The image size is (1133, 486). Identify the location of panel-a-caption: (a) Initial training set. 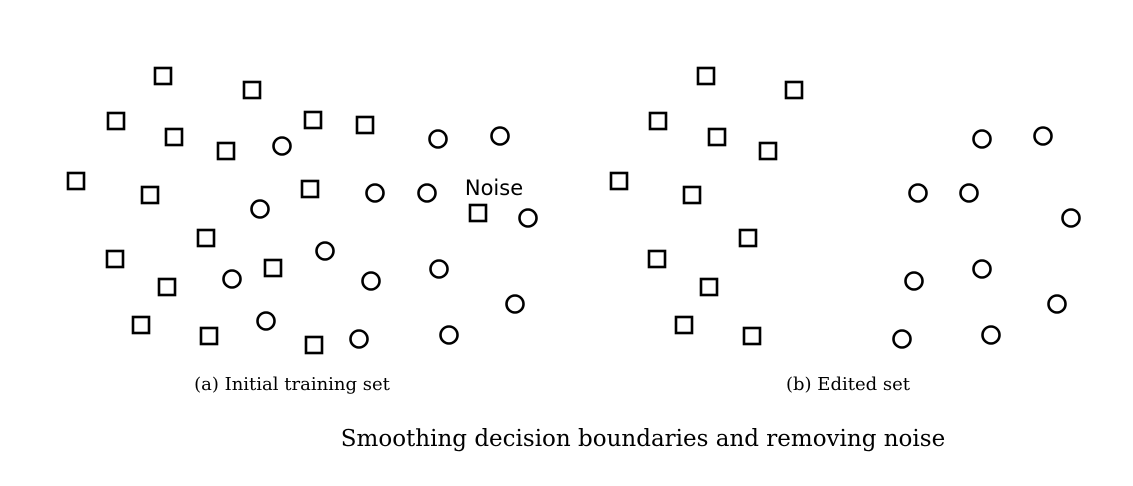
(292, 384).